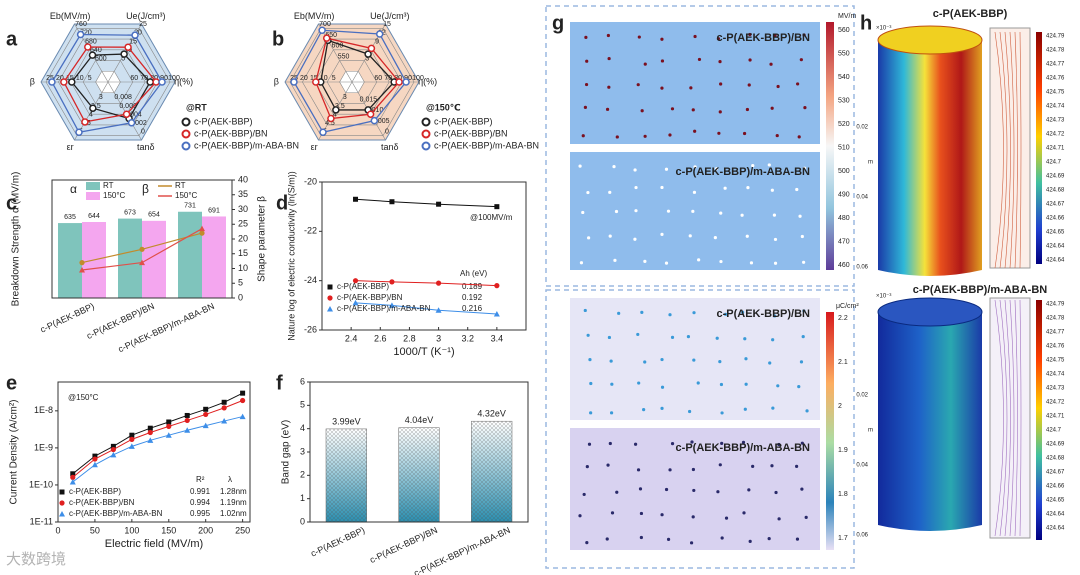  What do you see at coordinates (11, 203) in the screenshot?
I see `panel-label: c` at bounding box center [11, 203].